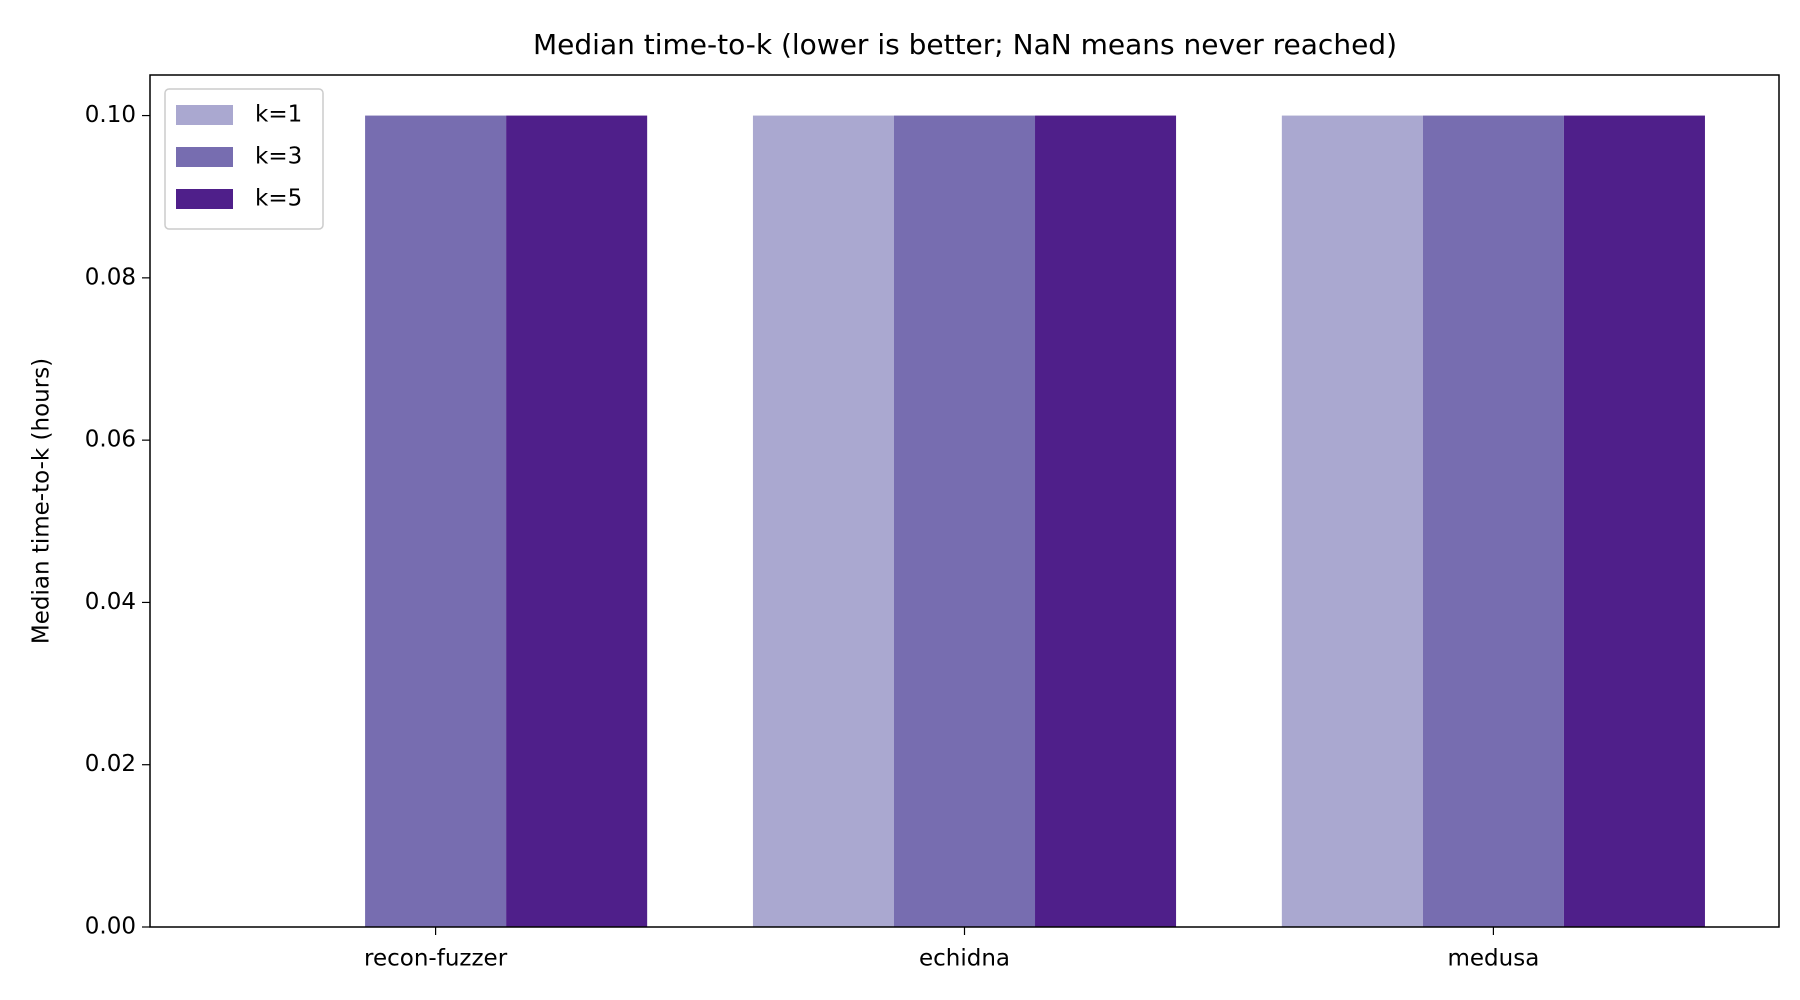  I want to click on y-tick-label: 0.04, so click(110, 602).